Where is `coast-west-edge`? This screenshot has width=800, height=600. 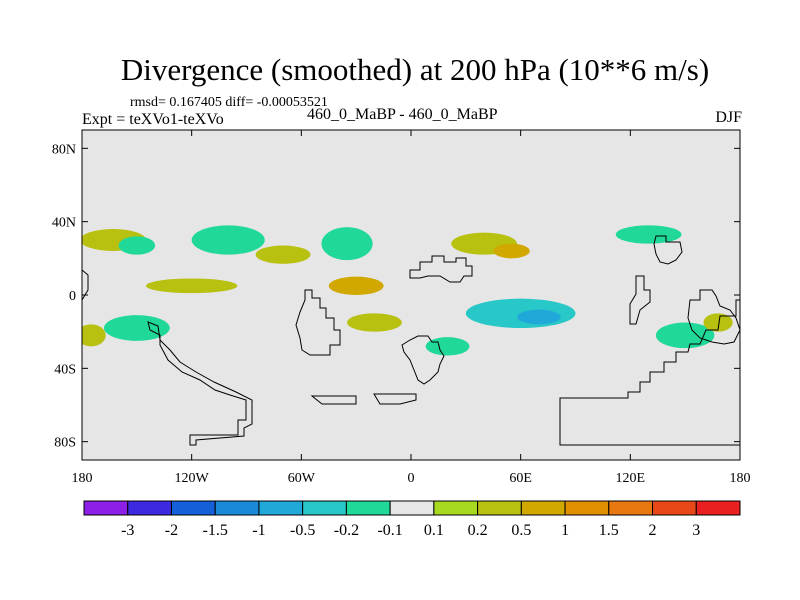
coast-west-edge is located at coordinates (85, 285).